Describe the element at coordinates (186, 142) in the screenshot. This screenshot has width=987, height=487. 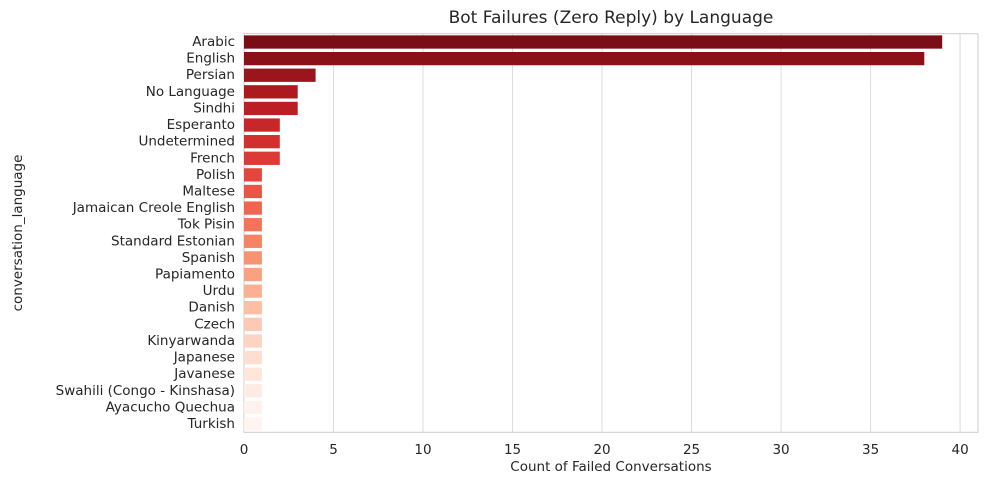
I see `y-tick-label: Undetermined` at that location.